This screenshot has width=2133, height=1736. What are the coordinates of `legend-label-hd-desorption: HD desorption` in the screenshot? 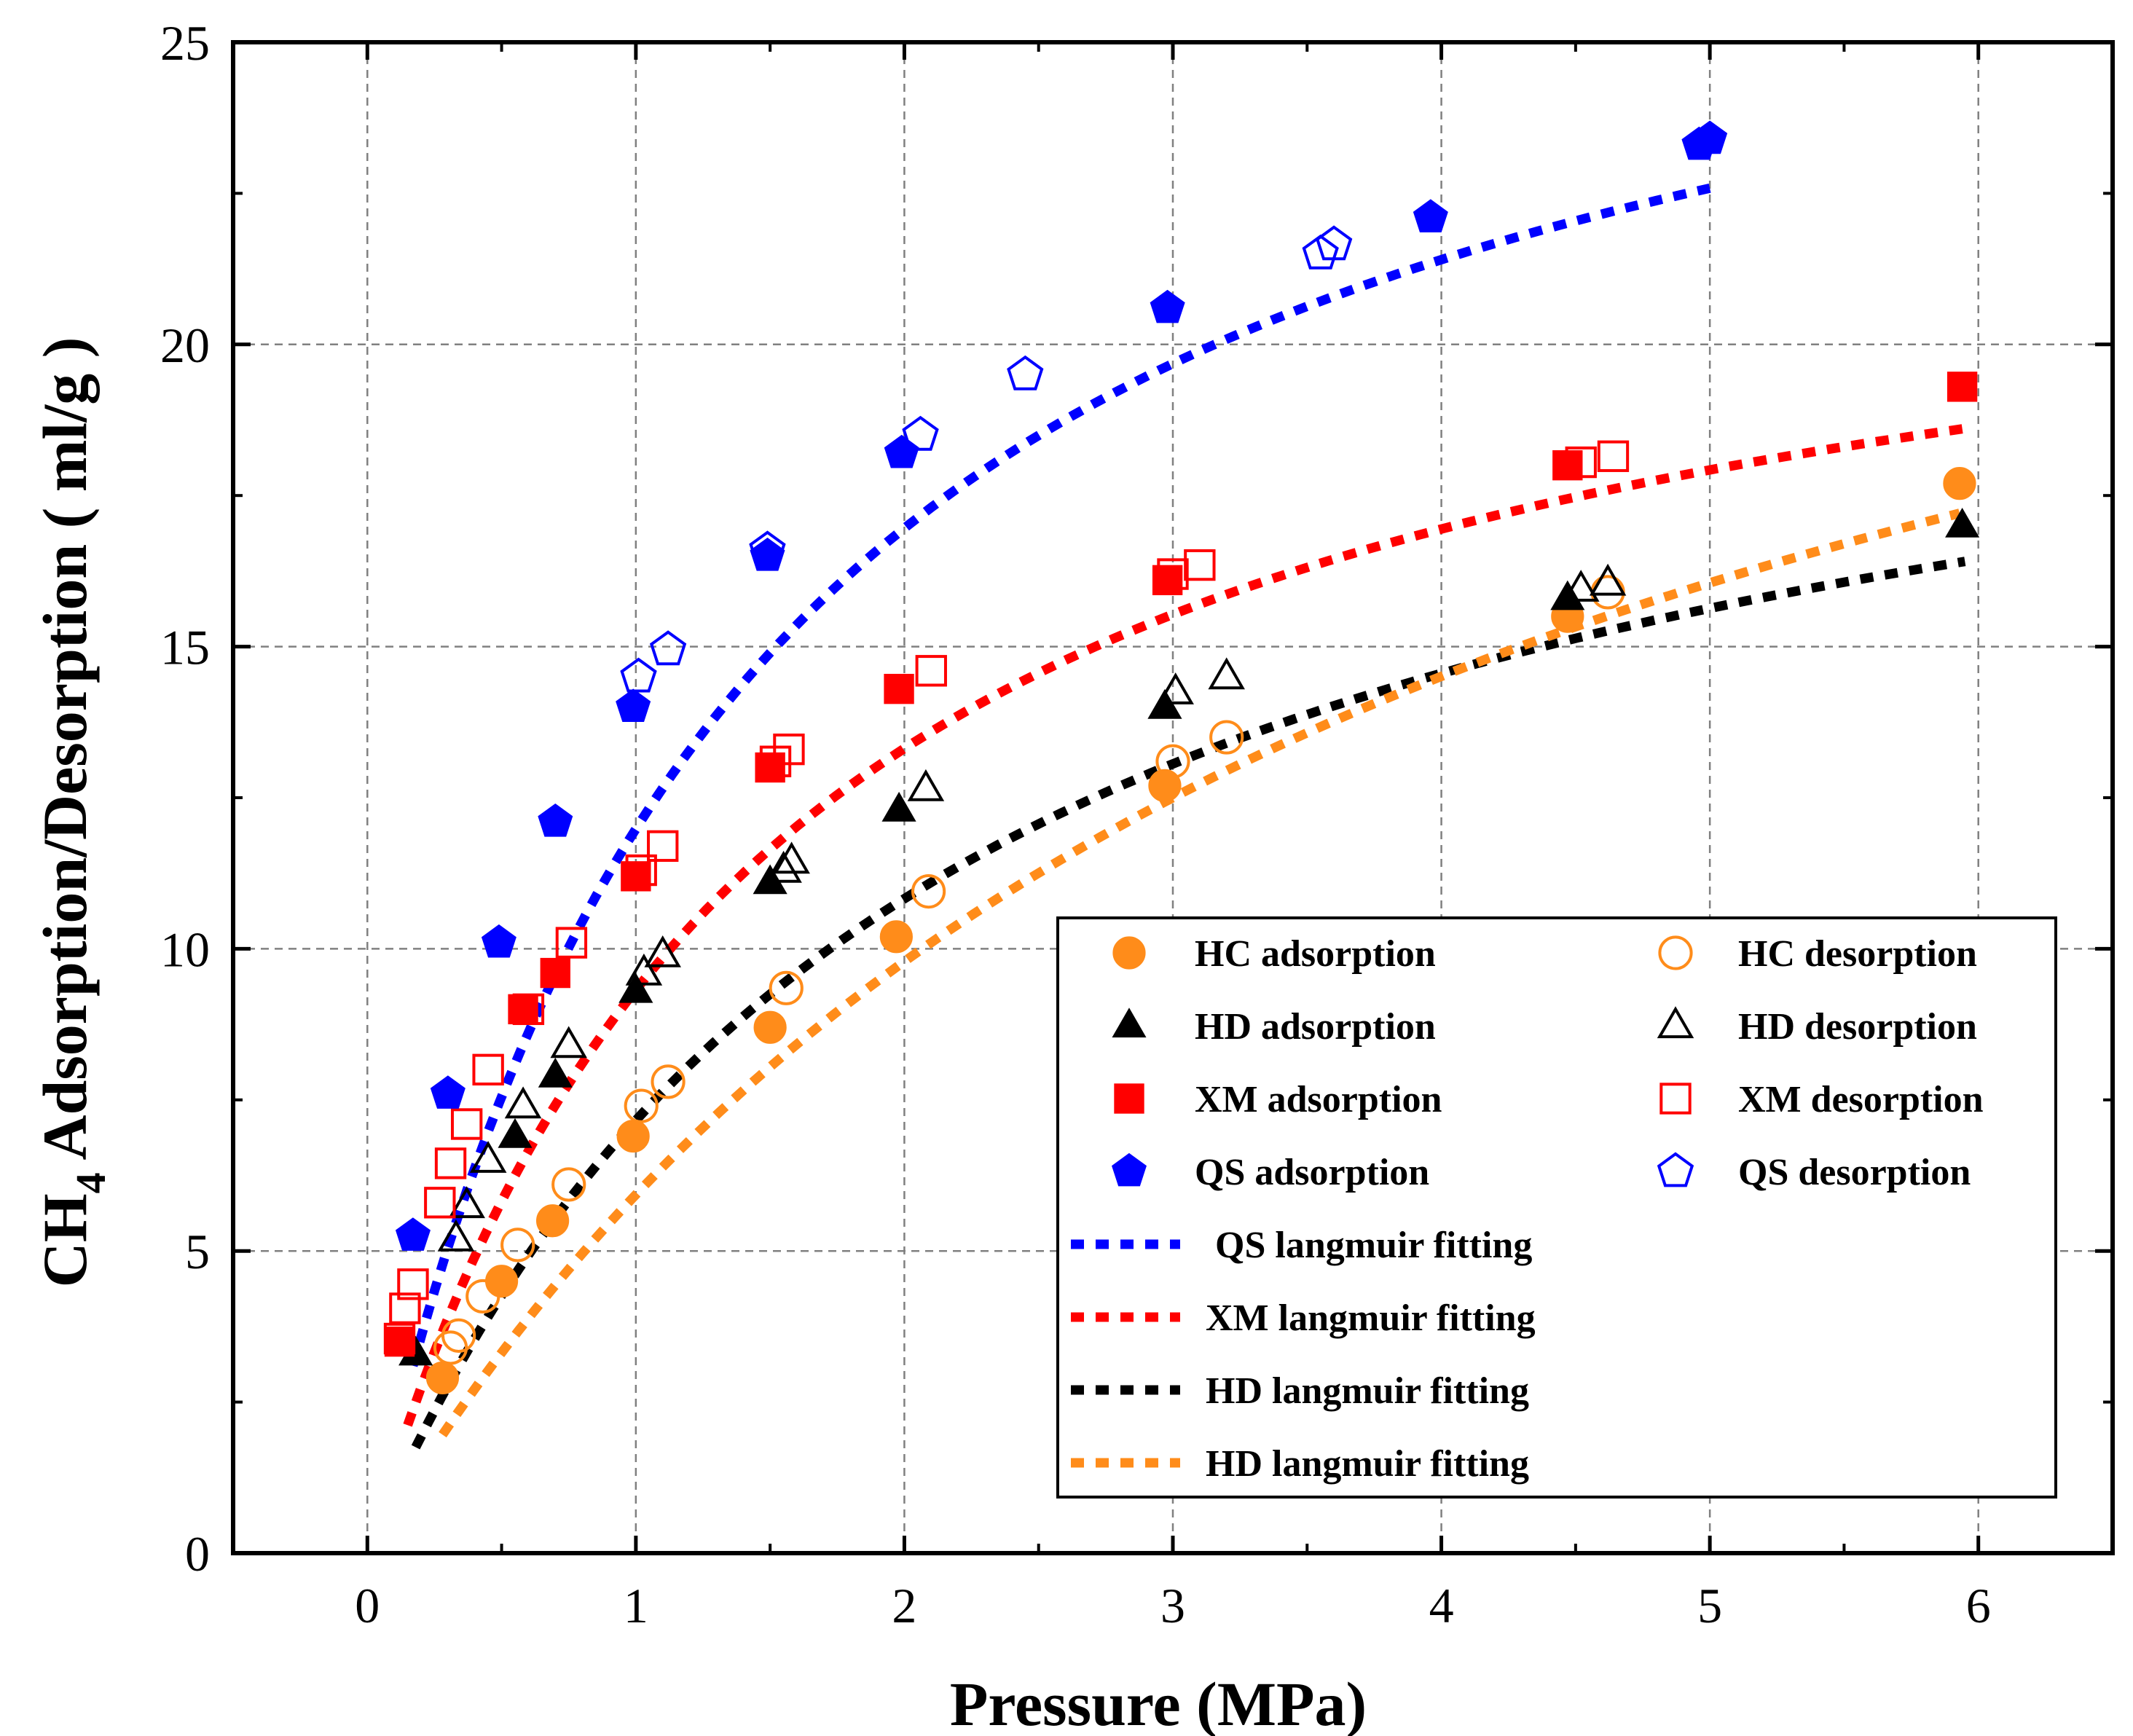 It's located at (1857, 1027).